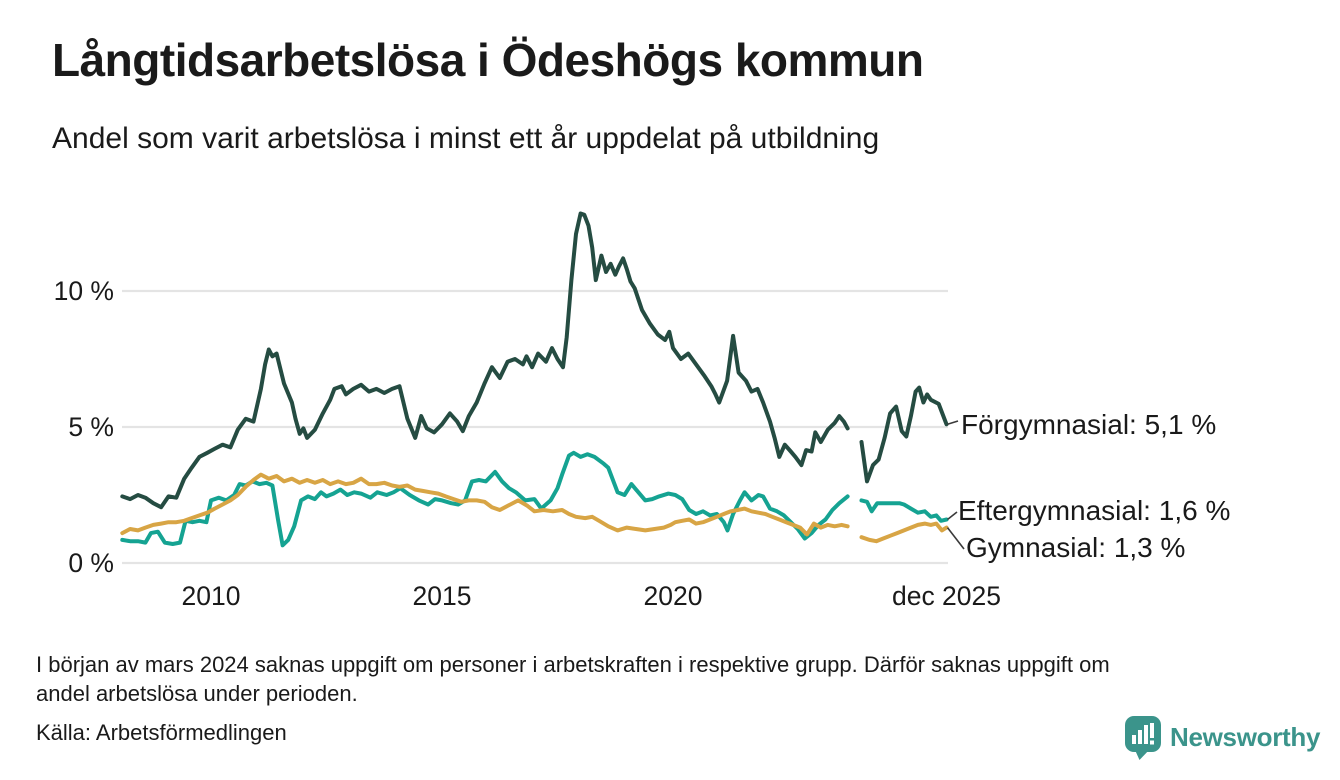 The image size is (1340, 780). Describe the element at coordinates (488, 60) in the screenshot. I see `page-title: Långtidsarbetslösa i Ödeshögs kommun` at that location.